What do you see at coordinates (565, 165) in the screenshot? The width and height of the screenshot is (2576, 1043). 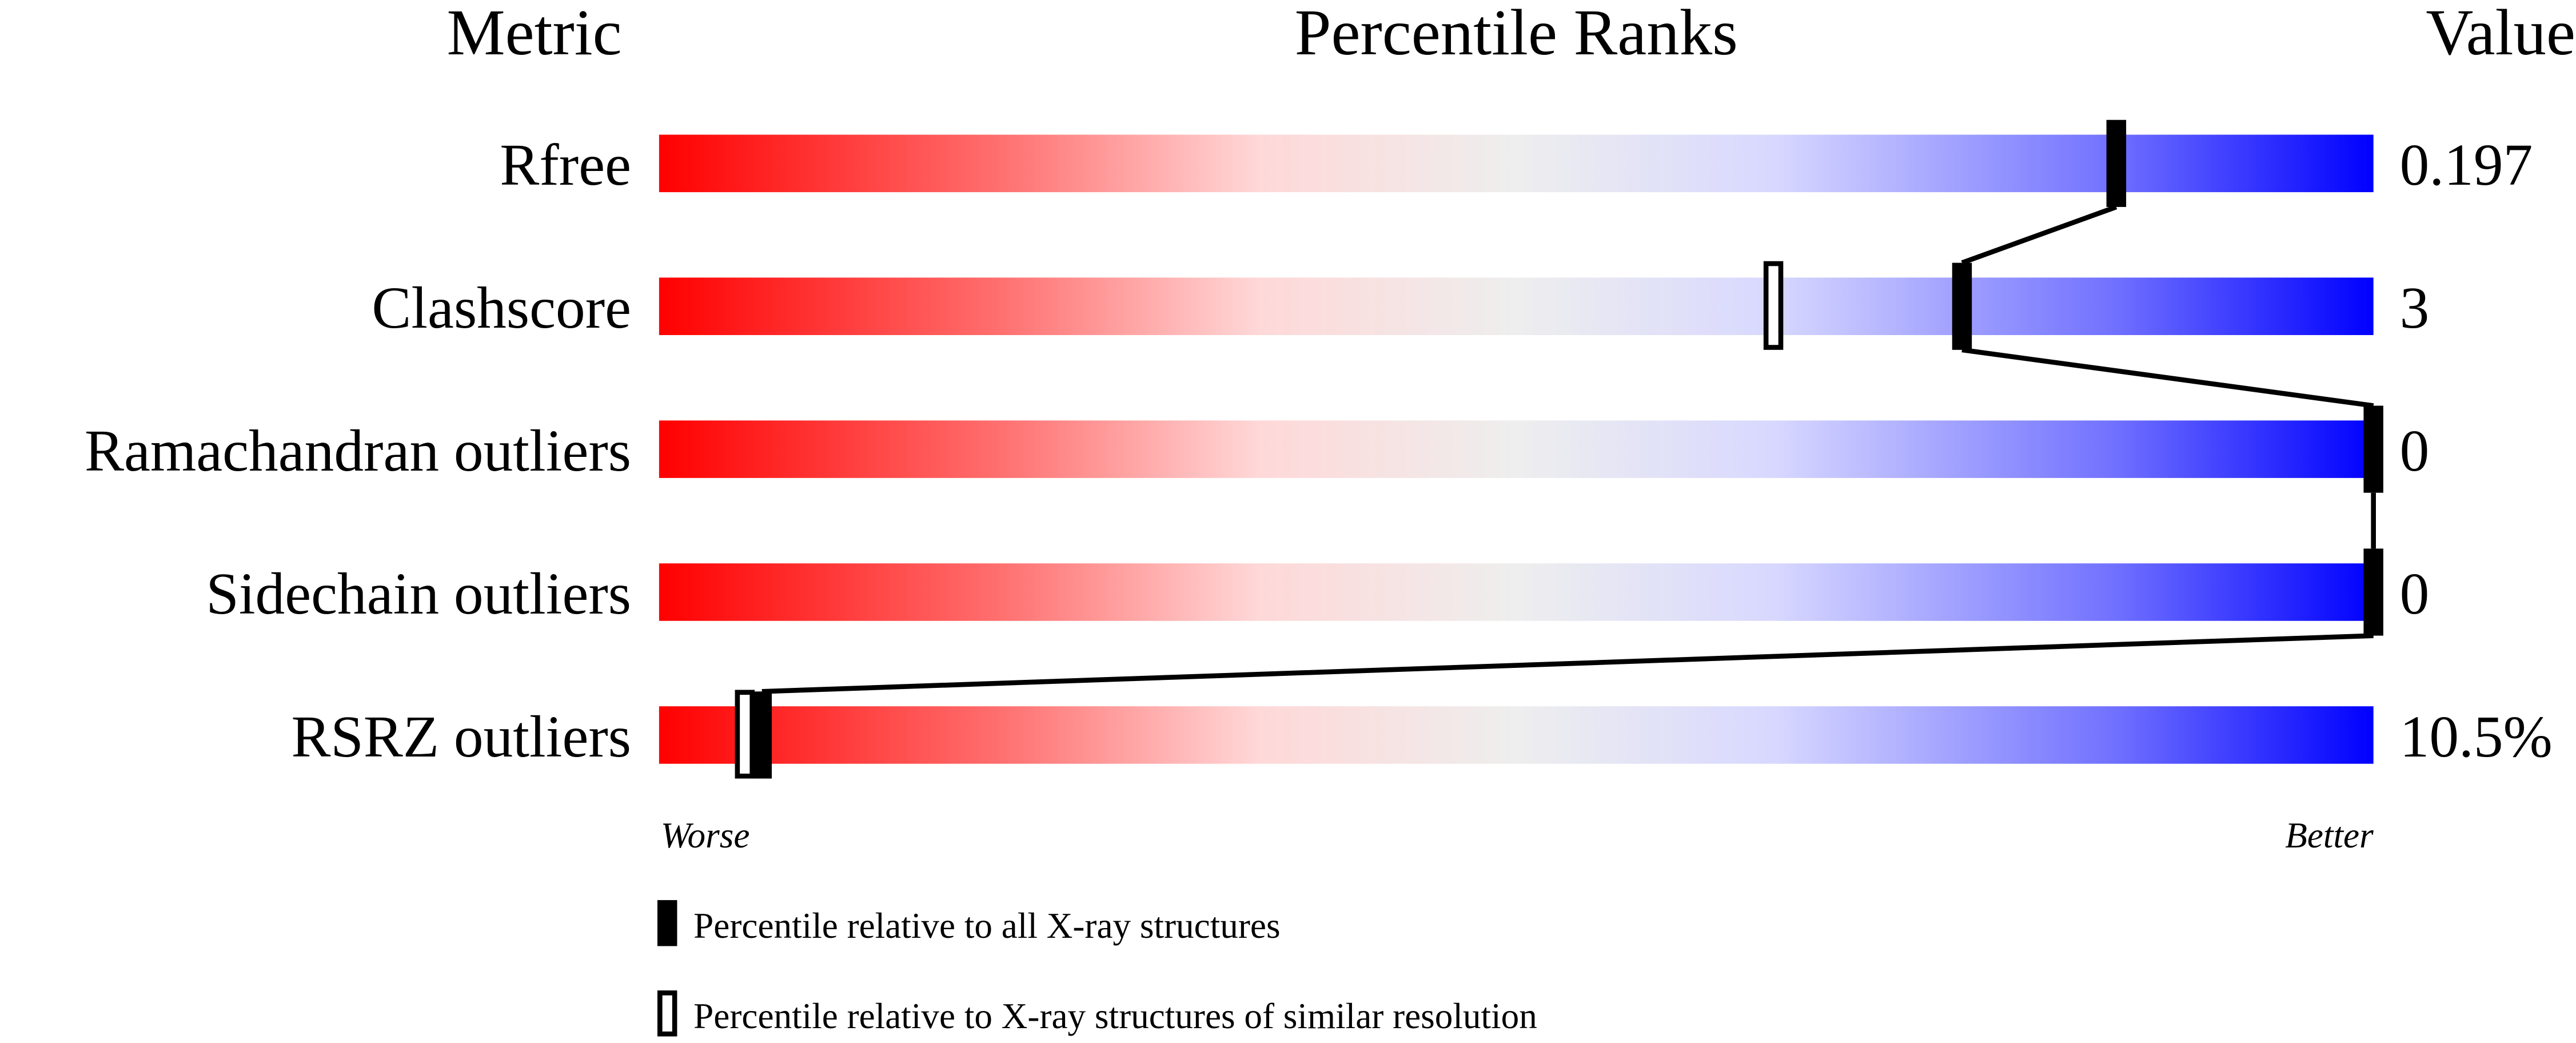 I see `metric-label: Rfree` at bounding box center [565, 165].